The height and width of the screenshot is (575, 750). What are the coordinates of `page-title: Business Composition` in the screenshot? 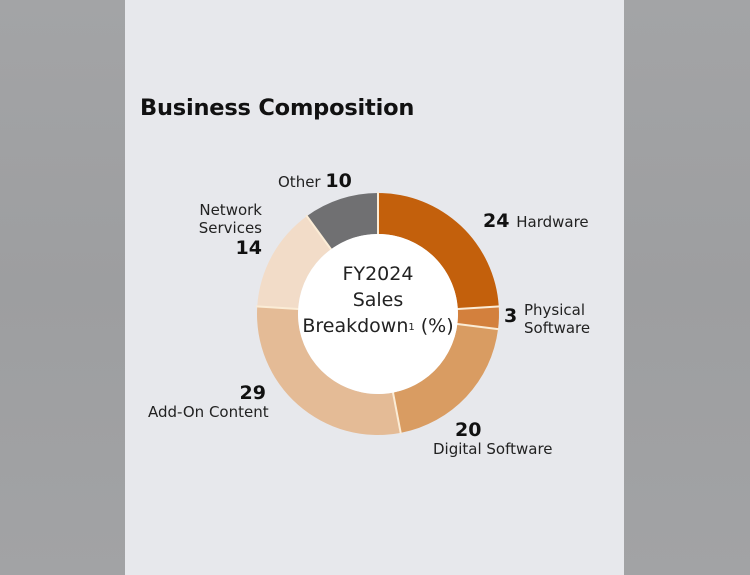 It's located at (277, 108).